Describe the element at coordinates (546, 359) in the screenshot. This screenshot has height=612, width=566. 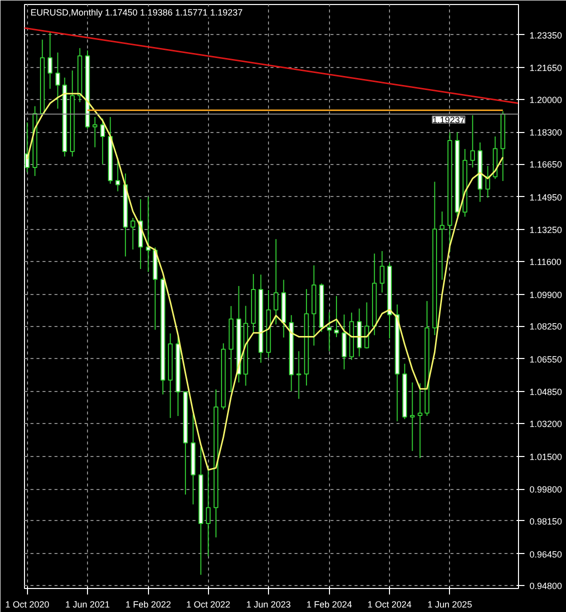
I see `y-tick-label: 1.06550` at that location.